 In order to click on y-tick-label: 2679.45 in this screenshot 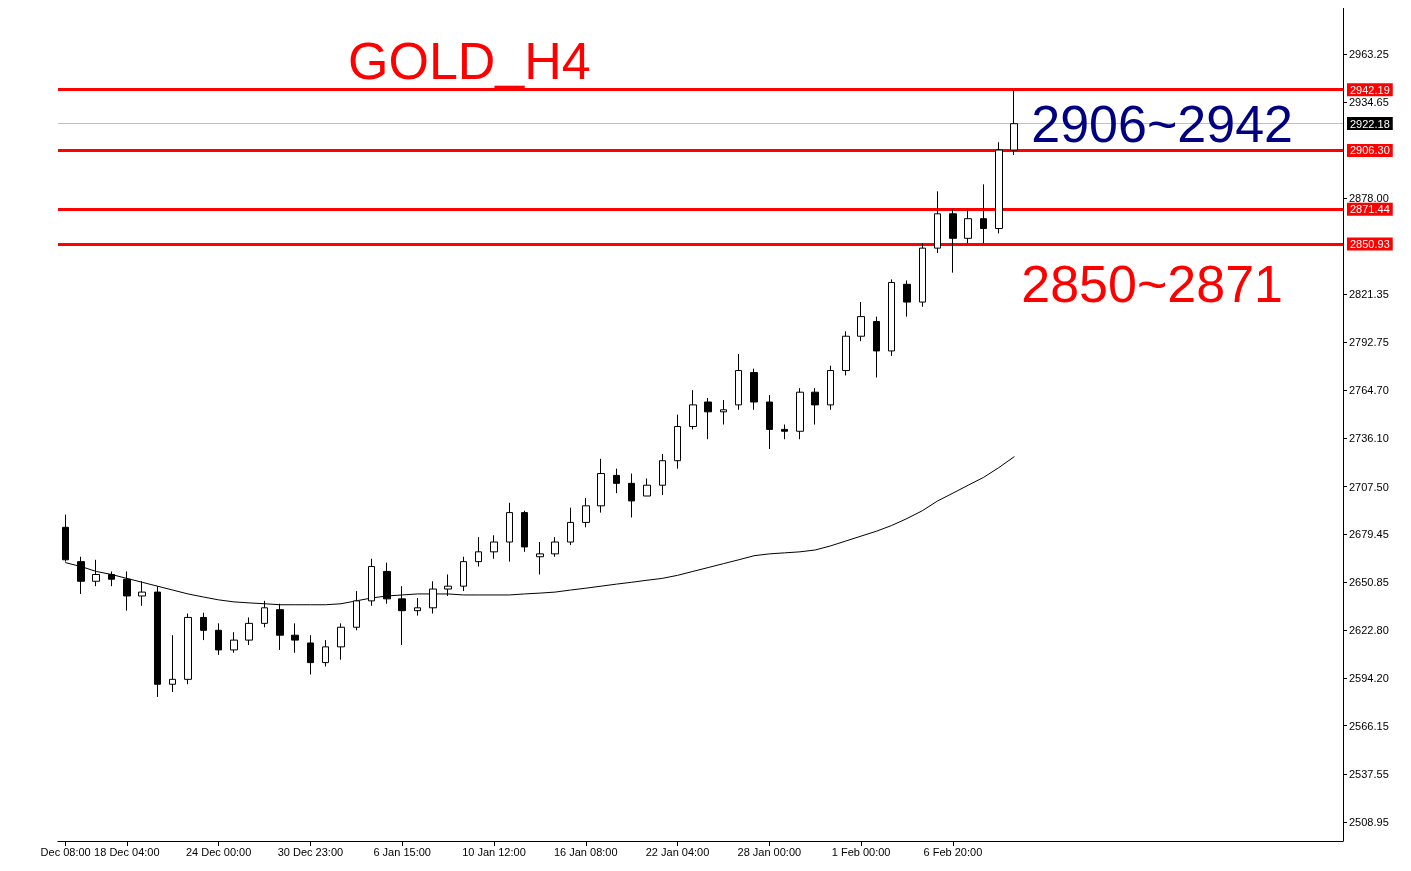, I will do `click(1369, 533)`.